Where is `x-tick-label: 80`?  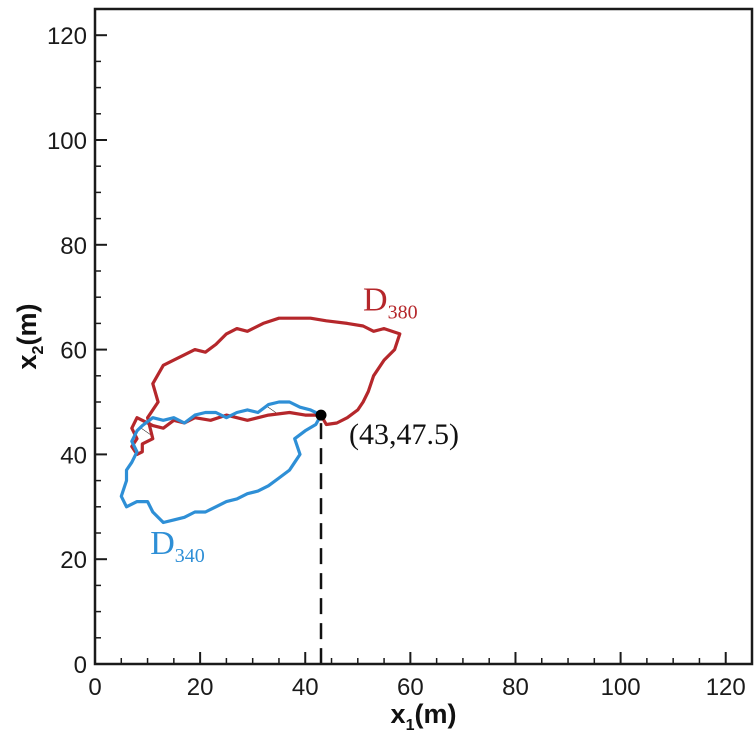 x-tick-label: 80 is located at coordinates (515, 687).